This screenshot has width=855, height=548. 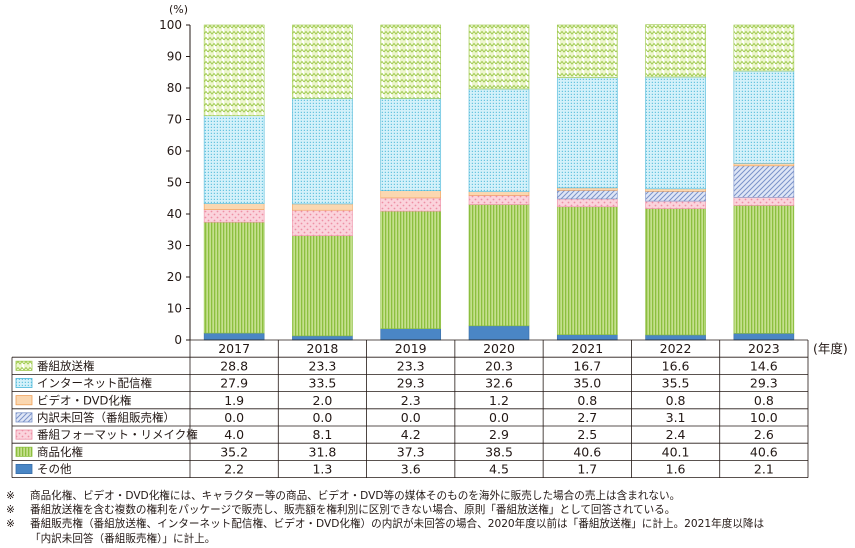 I want to click on legend-label: 番組フォーマット・リメイク権, so click(x=117, y=435).